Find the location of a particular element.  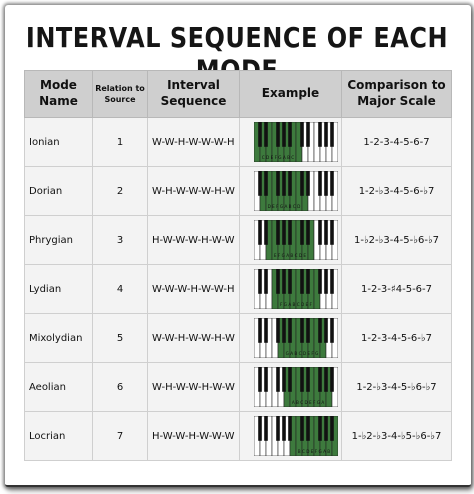

major-comparison: 1-♭2-♭3-4-5-♭6-♭7 is located at coordinates (396, 240).